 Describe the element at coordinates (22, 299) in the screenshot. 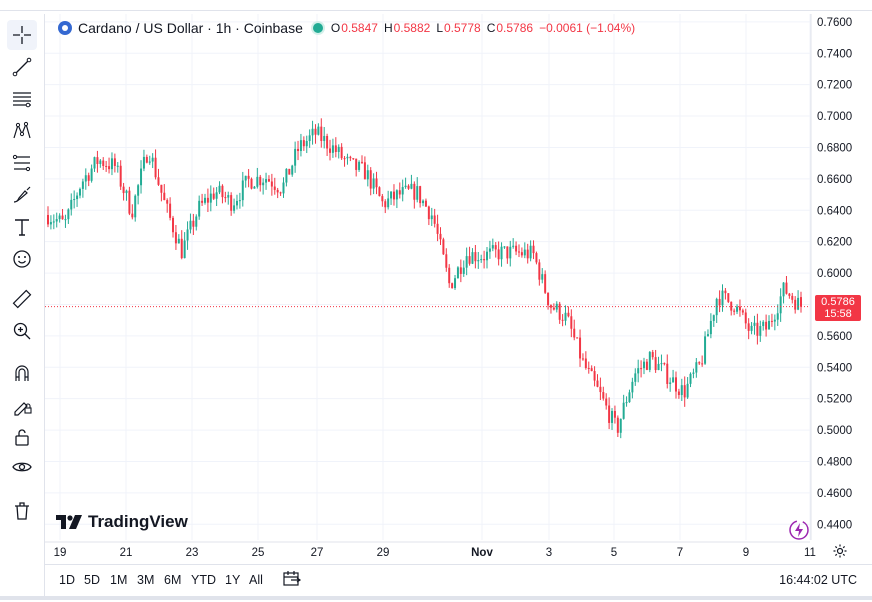

I see `ruler-icon` at that location.